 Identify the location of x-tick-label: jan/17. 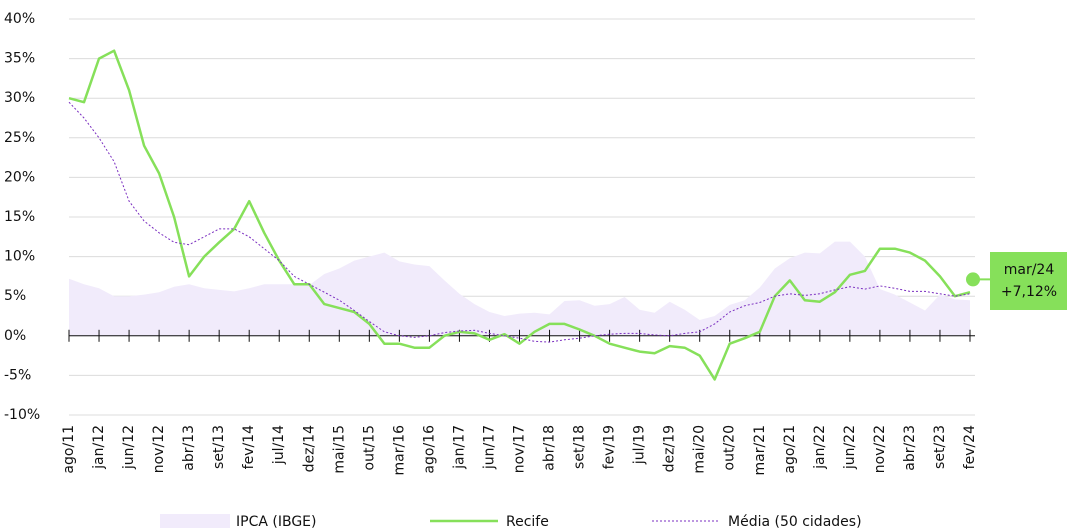
(459, 447).